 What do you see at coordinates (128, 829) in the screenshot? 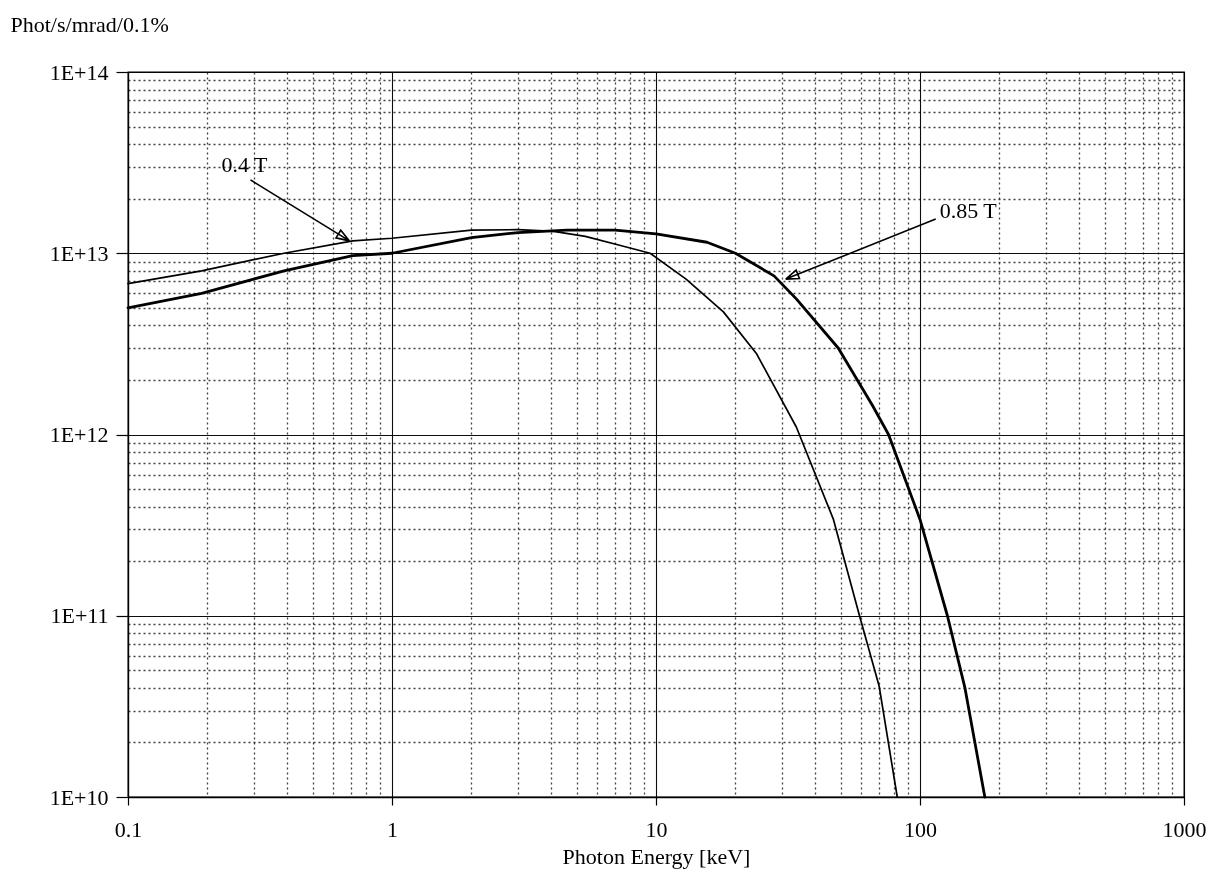
I see `x-tick-label: 0.1` at bounding box center [128, 829].